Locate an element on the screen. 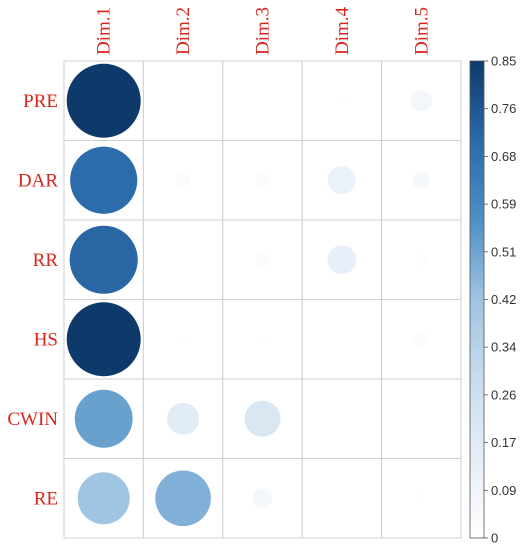 This screenshot has height=550, width=528. colorbar-tick-label: 0.26 is located at coordinates (503, 394).